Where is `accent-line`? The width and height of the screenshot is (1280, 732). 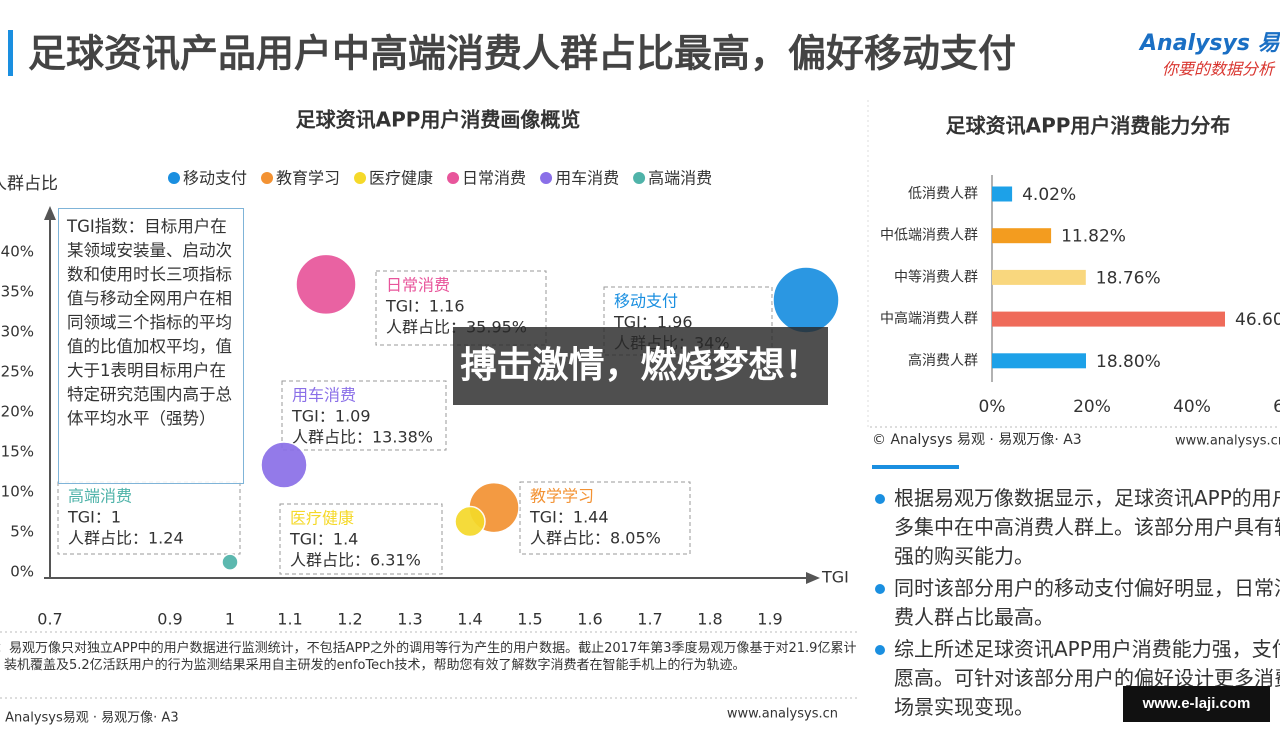 accent-line is located at coordinates (915, 467).